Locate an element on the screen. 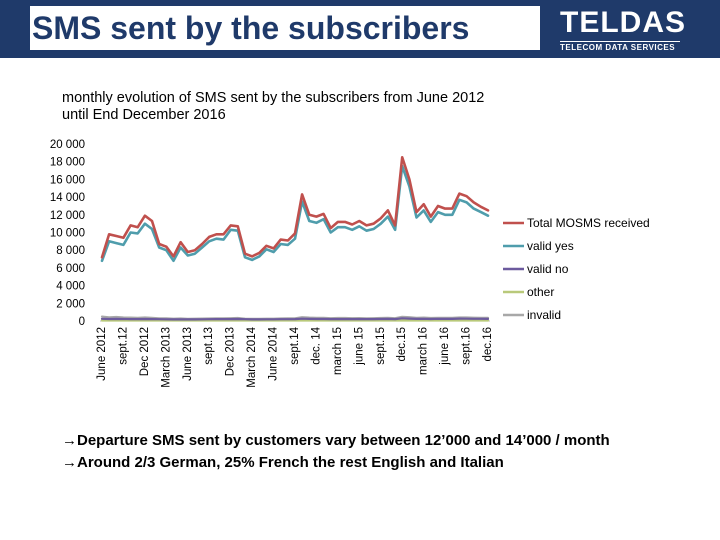 The width and height of the screenshot is (720, 540). y-tick-label: 8 000 is located at coordinates (70, 251).